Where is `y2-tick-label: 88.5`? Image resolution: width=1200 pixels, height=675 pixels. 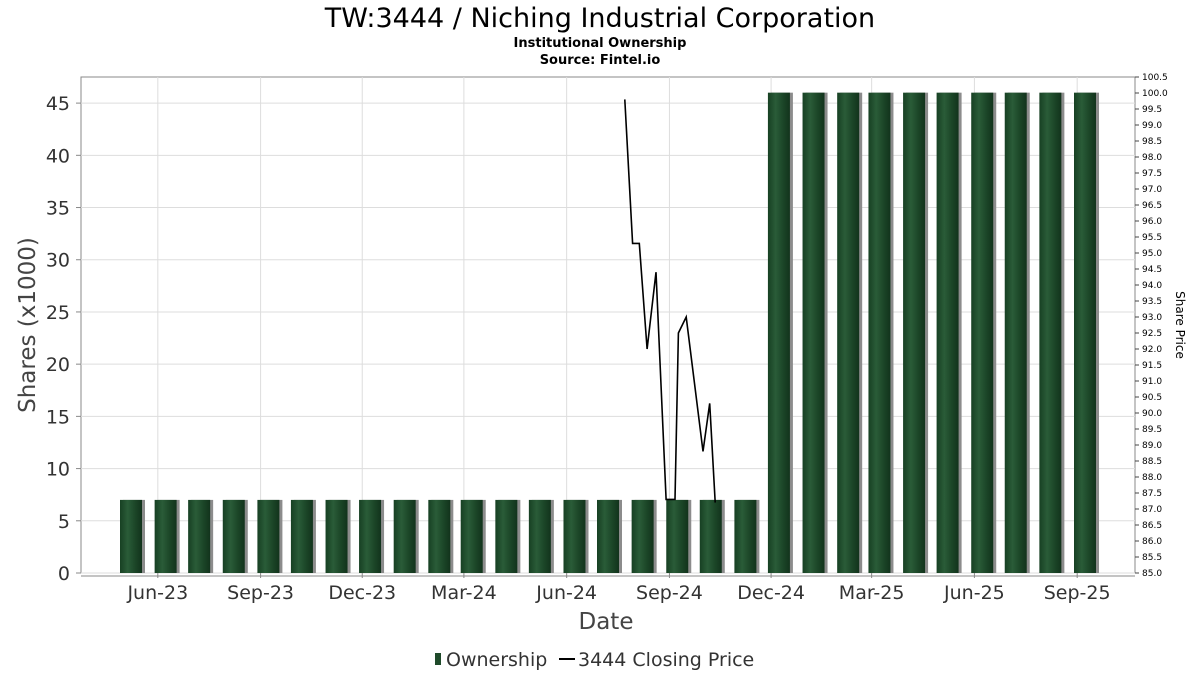
y2-tick-label: 88.5 is located at coordinates (1152, 462).